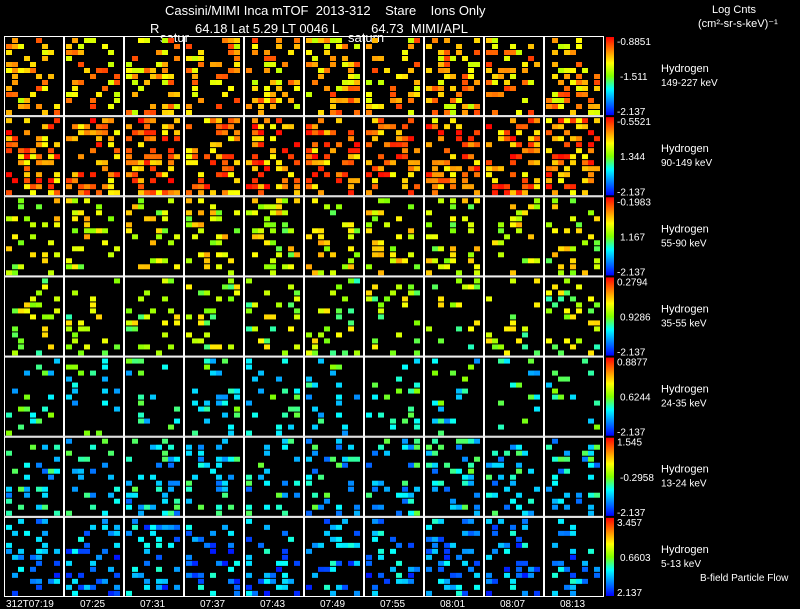  Describe the element at coordinates (738, 24) in the screenshot. I see `units-line2: (cm²-sr-s-keV)⁻¹` at that location.